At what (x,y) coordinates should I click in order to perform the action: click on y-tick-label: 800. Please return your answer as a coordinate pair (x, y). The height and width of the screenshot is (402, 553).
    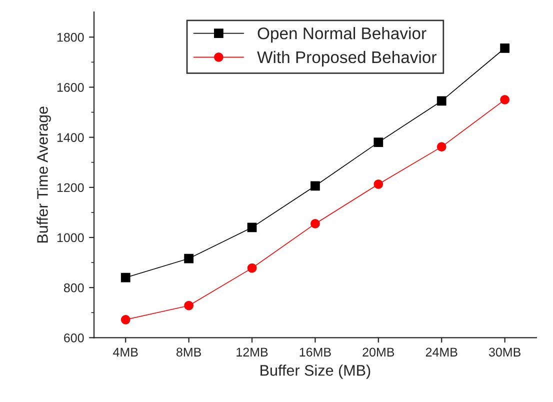
    Looking at the image, I should click on (74, 287).